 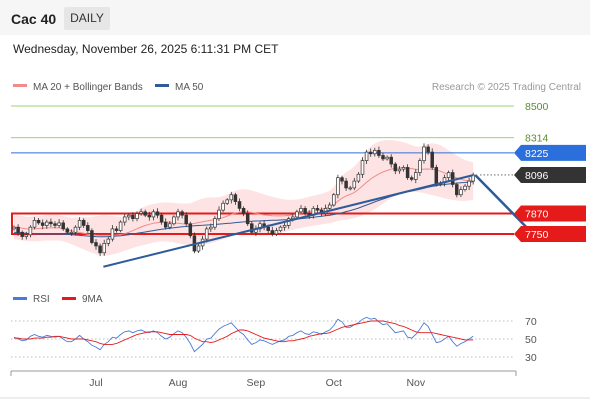 I want to click on instrument-title: Cac 40, so click(x=34, y=19).